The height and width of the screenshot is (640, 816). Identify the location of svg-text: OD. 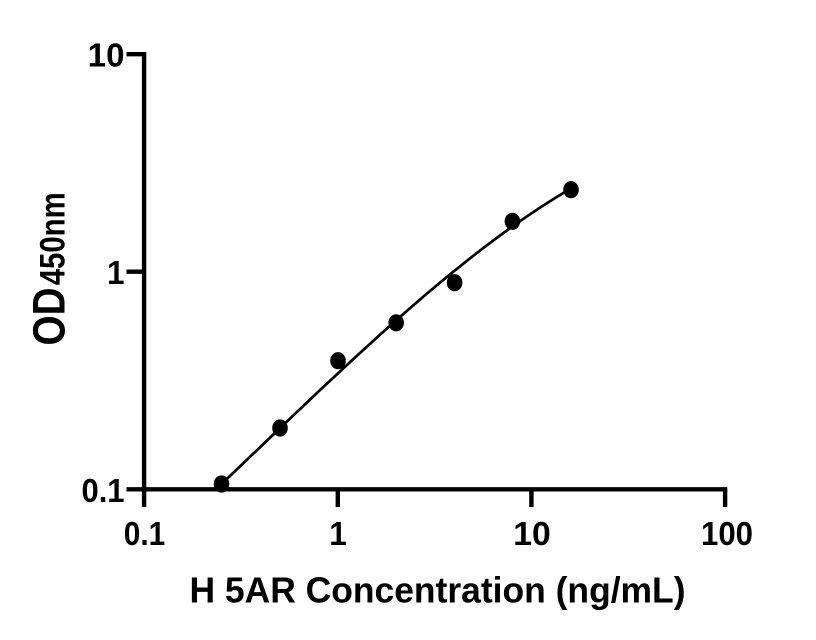
(49, 317).